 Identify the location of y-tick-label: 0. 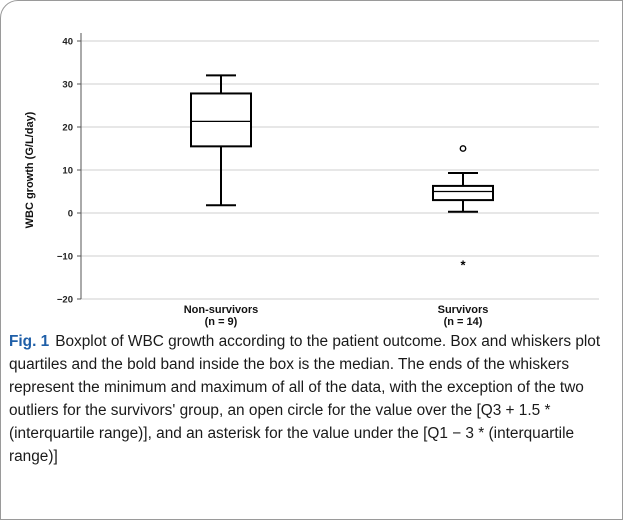
(70, 214).